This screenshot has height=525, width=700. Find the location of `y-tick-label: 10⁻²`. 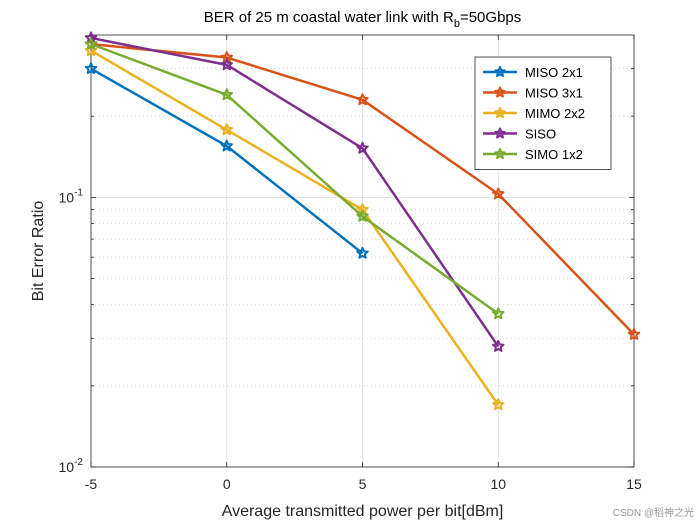

y-tick-label: 10⁻² is located at coordinates (71, 466).